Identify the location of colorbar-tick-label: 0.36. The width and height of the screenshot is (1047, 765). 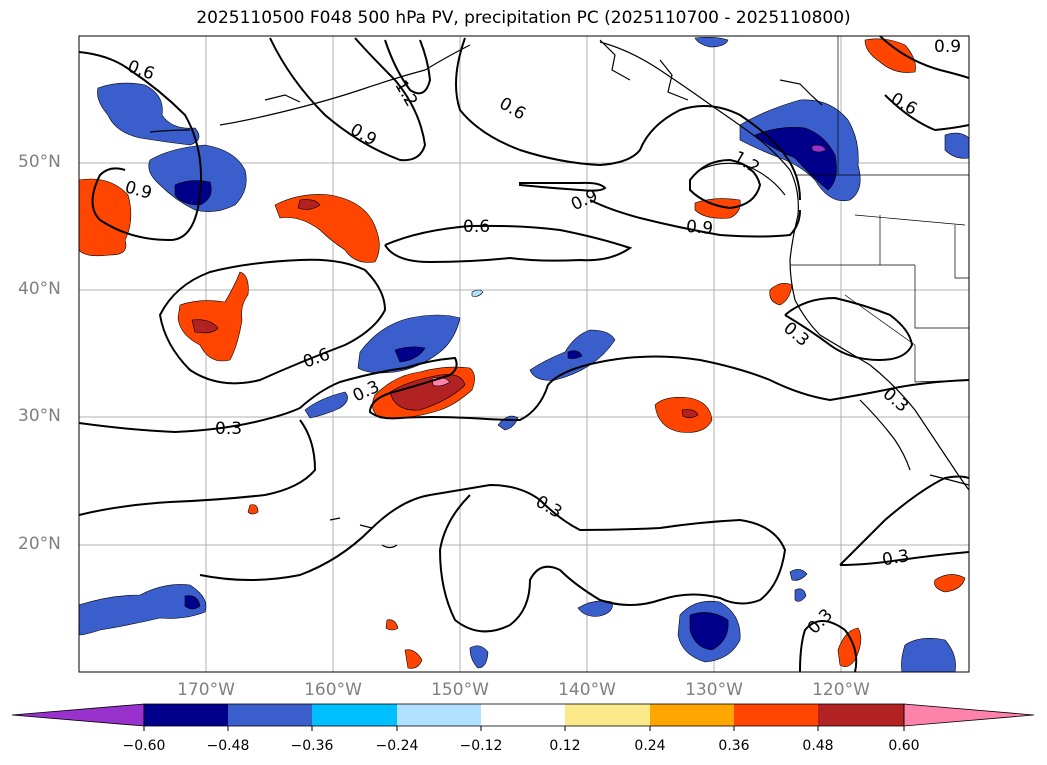
(734, 746).